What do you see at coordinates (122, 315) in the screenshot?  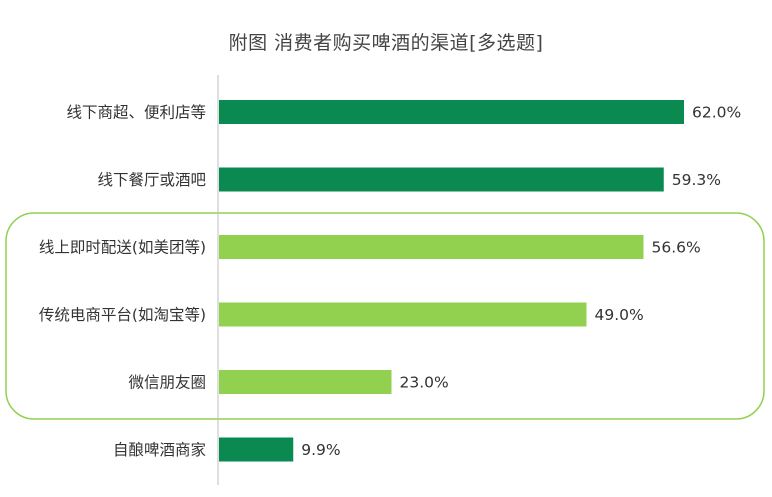 I see `category-label: 传统电商平台(如淘宝等)` at bounding box center [122, 315].